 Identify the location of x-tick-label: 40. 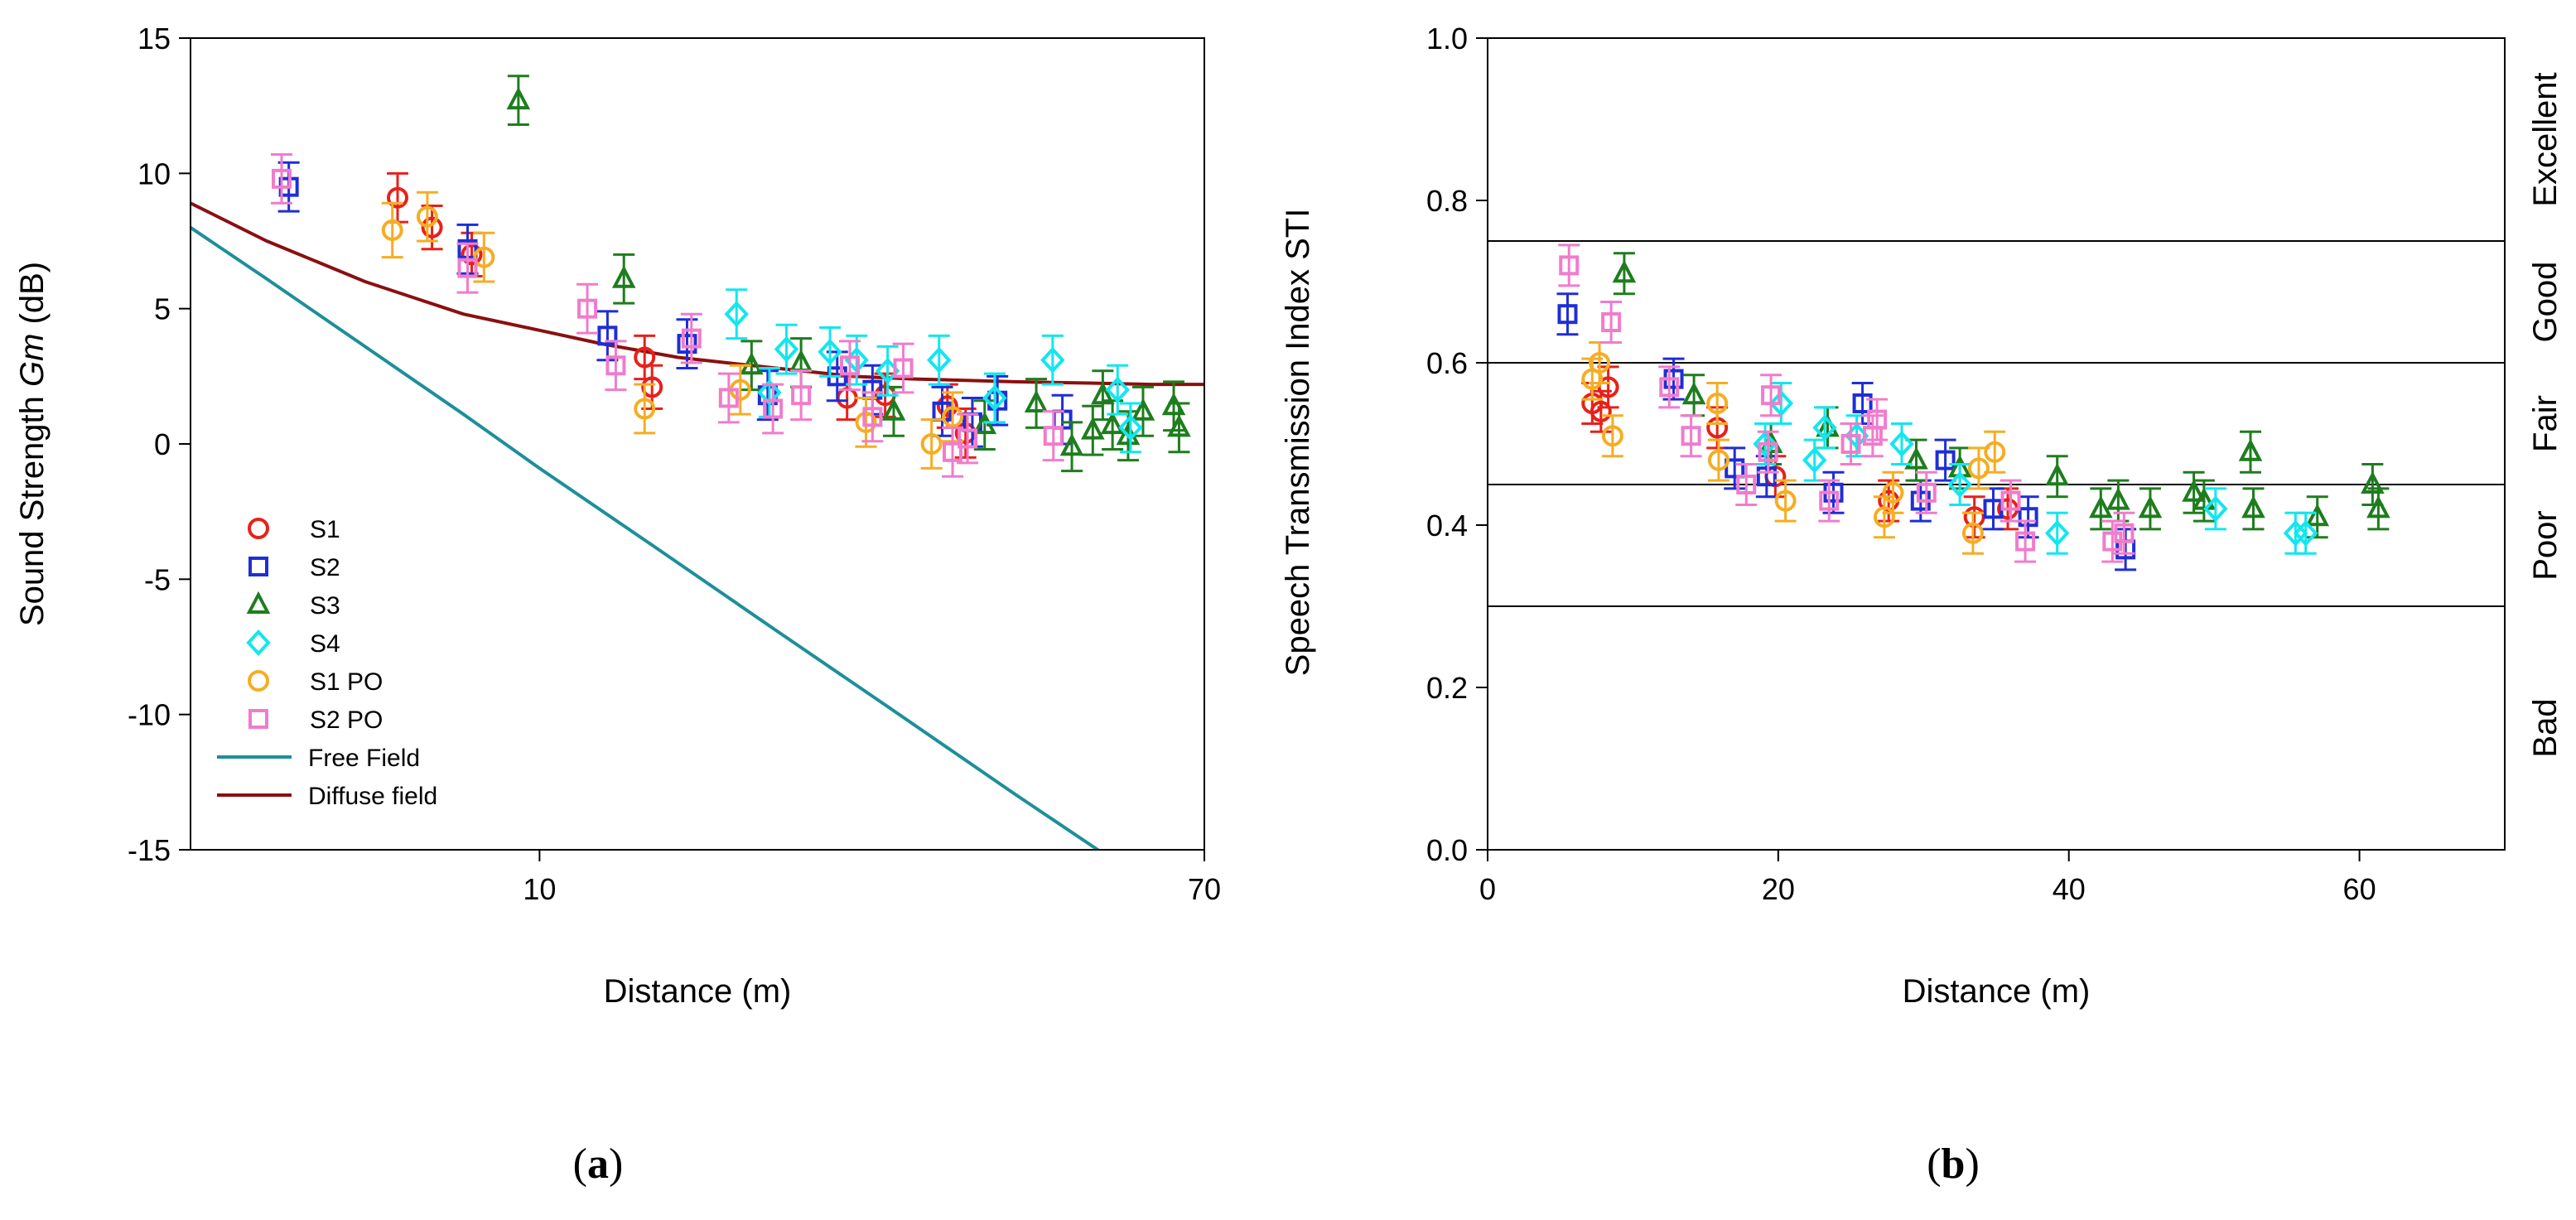
(2069, 889).